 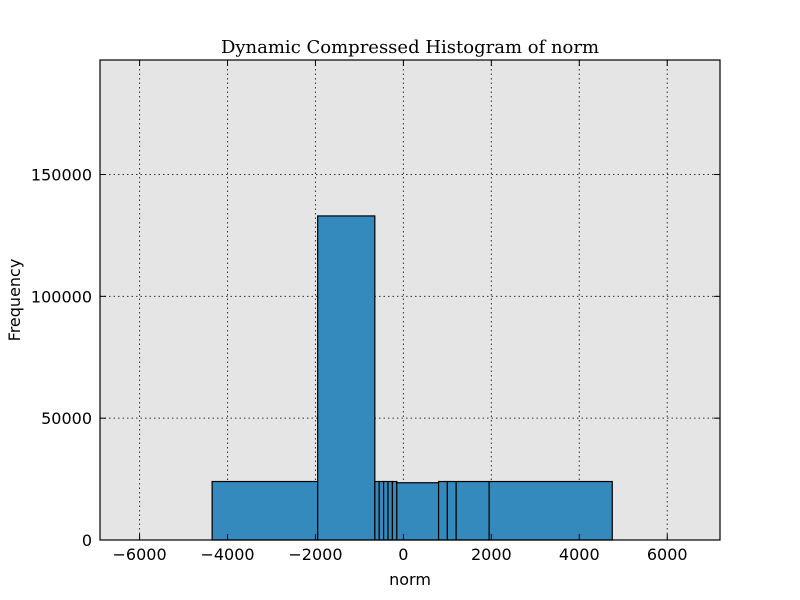 I want to click on x-tick-labels: −6000 −4000 −2000 0 2000 4000 6000, so click(x=400, y=554).